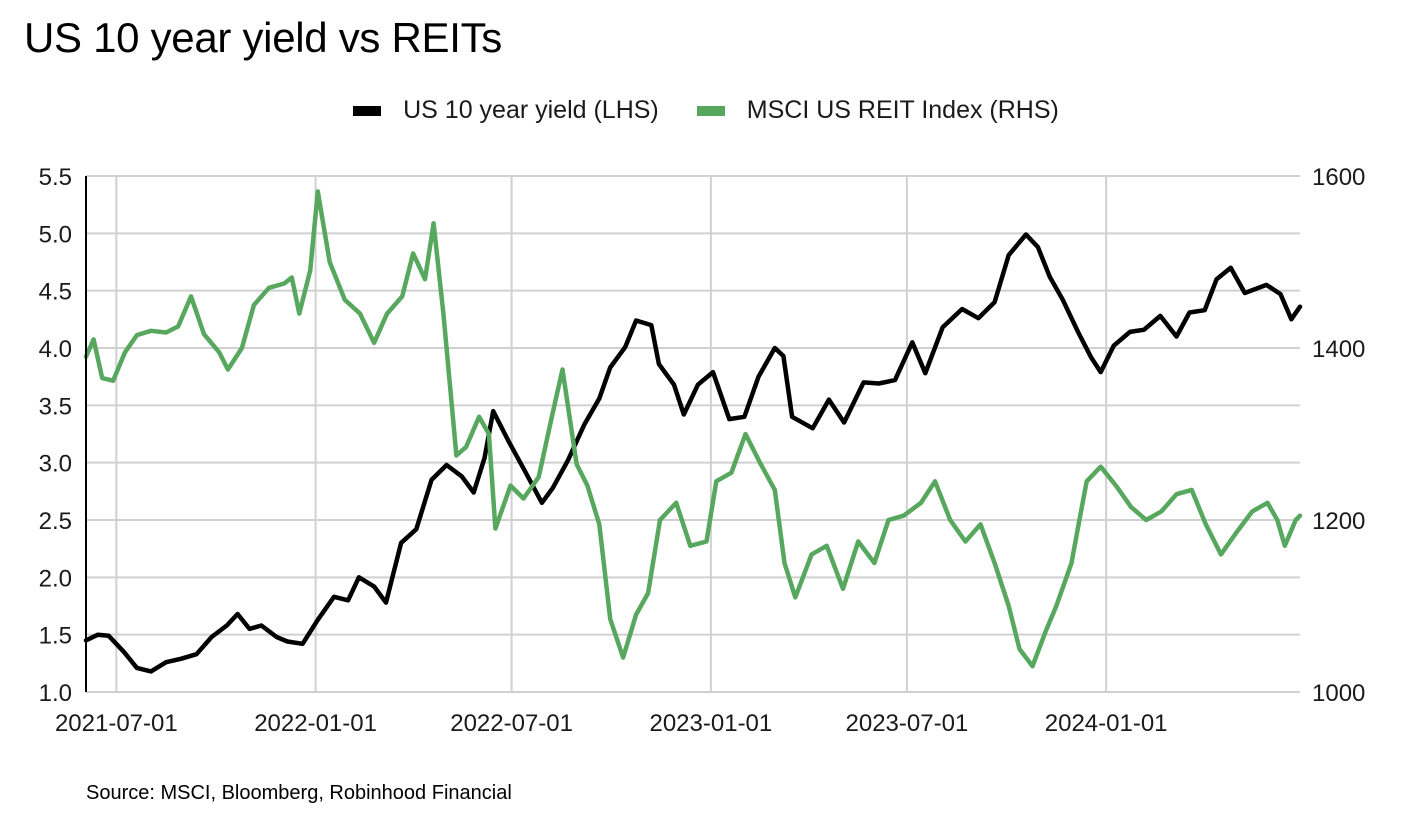 This screenshot has height=822, width=1412. Describe the element at coordinates (710, 110) in the screenshot. I see `legend-swatch-reit` at that location.